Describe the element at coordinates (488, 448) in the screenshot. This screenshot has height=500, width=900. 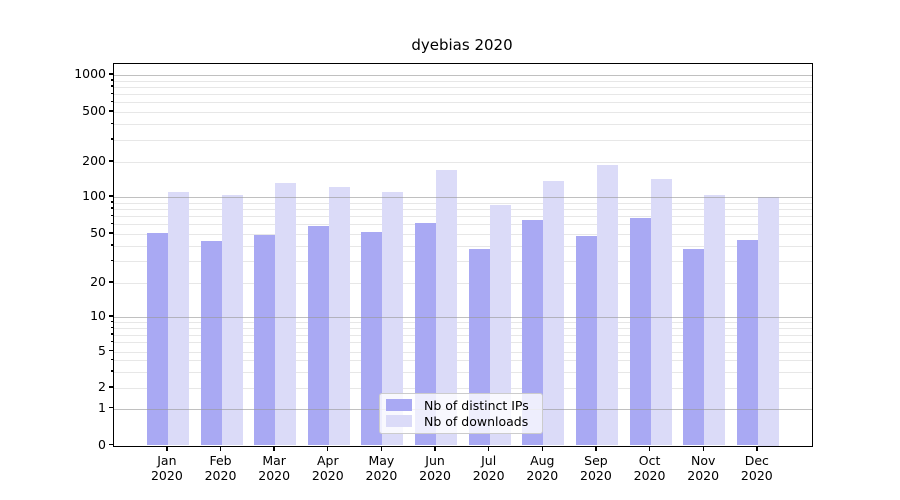
I see `x-tick-mark-jul` at that location.